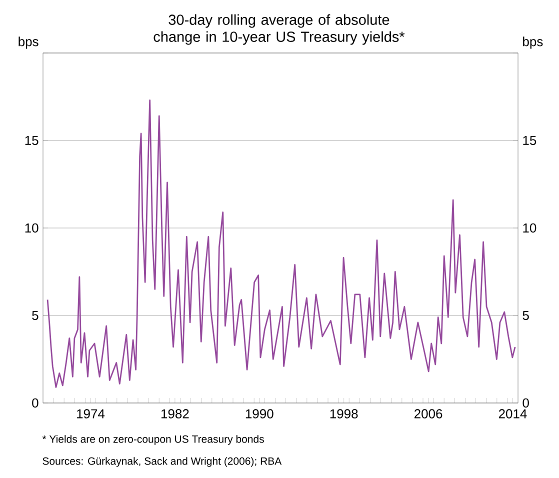 The width and height of the screenshot is (559, 478). I want to click on y-tick-label: 10, so click(31, 228).